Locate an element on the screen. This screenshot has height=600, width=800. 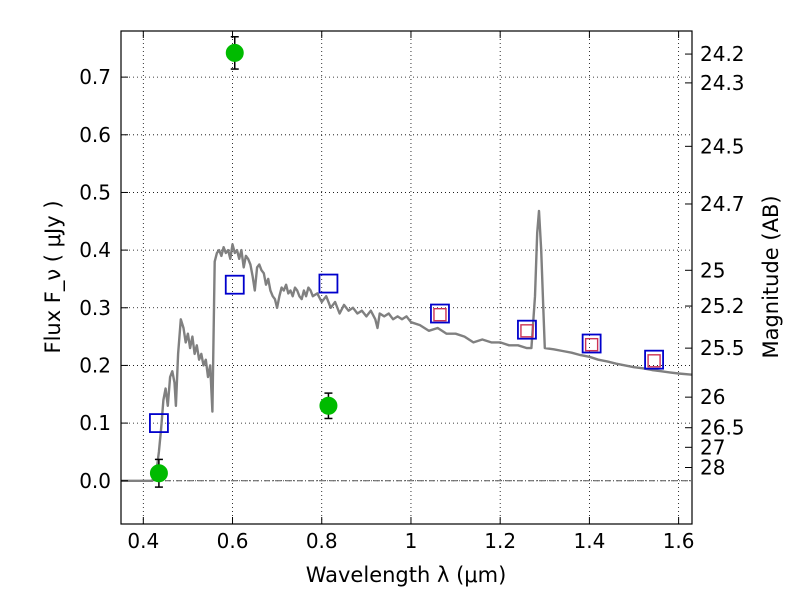
mag-tick-label: 24.7 is located at coordinates (722, 204).